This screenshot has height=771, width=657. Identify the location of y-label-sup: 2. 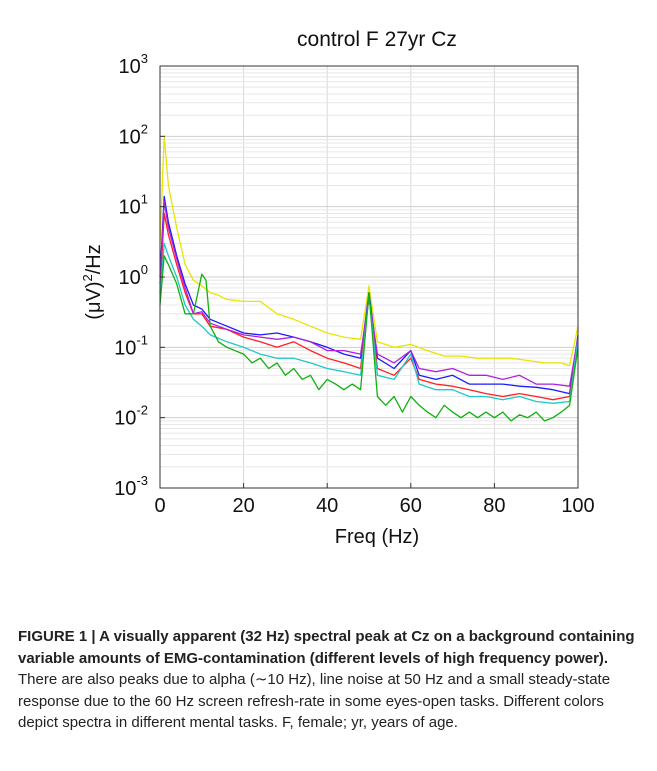
(87, 277).